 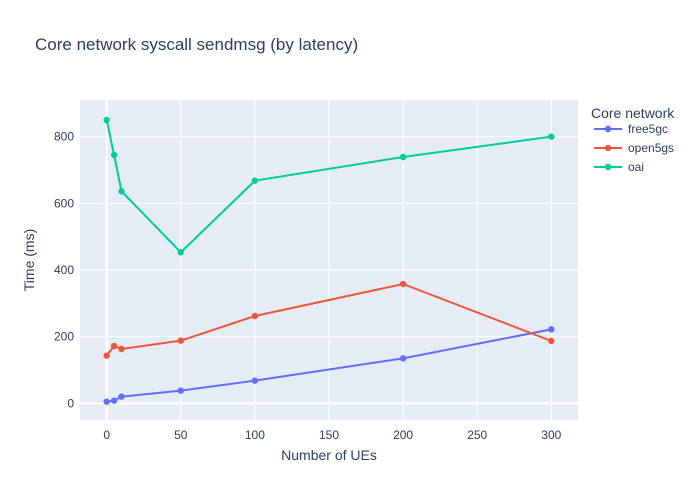 I want to click on x-tick-label: 300, so click(x=551, y=435).